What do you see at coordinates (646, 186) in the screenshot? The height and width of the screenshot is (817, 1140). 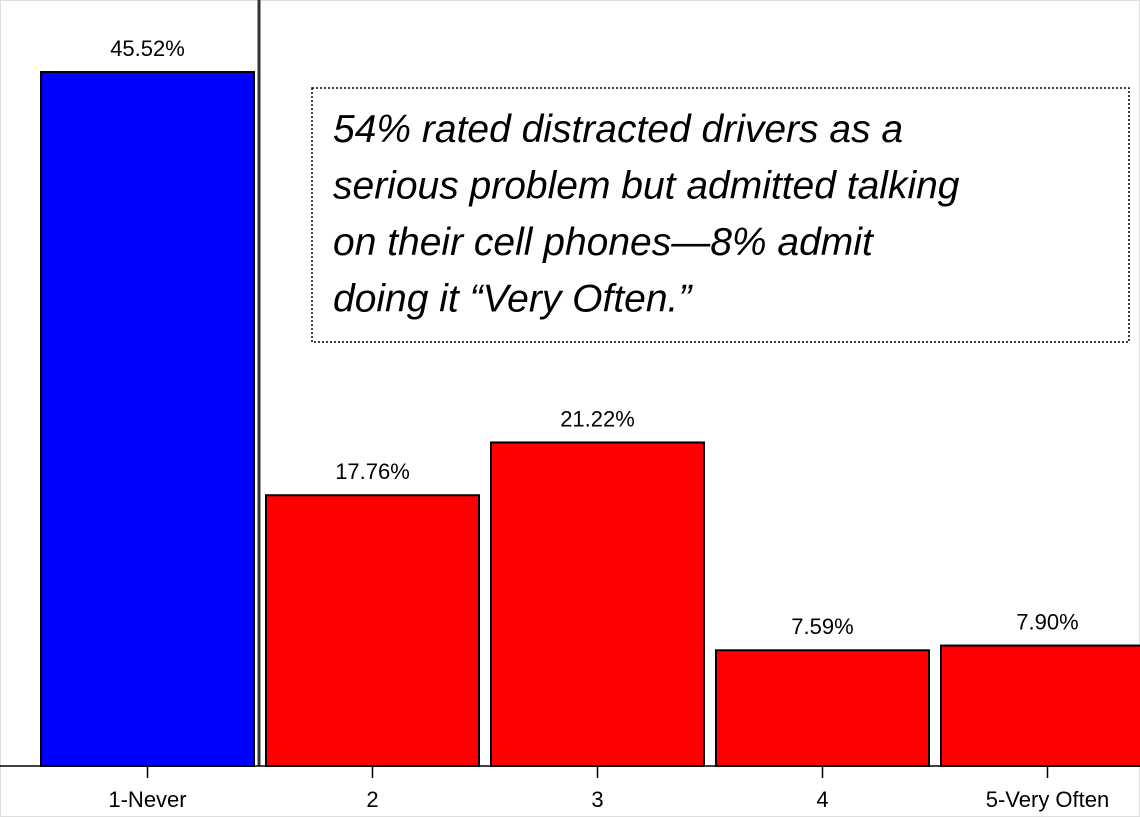 I see `annotation-line: serious problem but admitted talking` at bounding box center [646, 186].